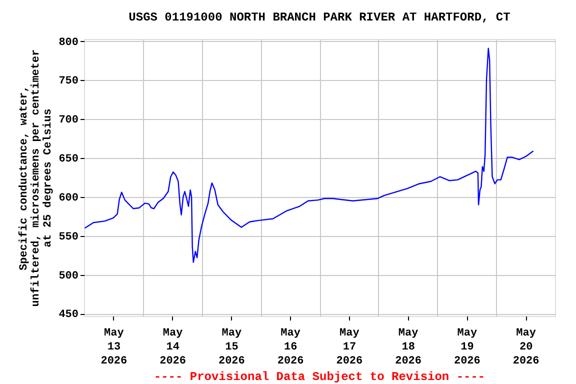 The image size is (576, 384). Describe the element at coordinates (68, 315) in the screenshot. I see `y-tick-label: 450` at that location.